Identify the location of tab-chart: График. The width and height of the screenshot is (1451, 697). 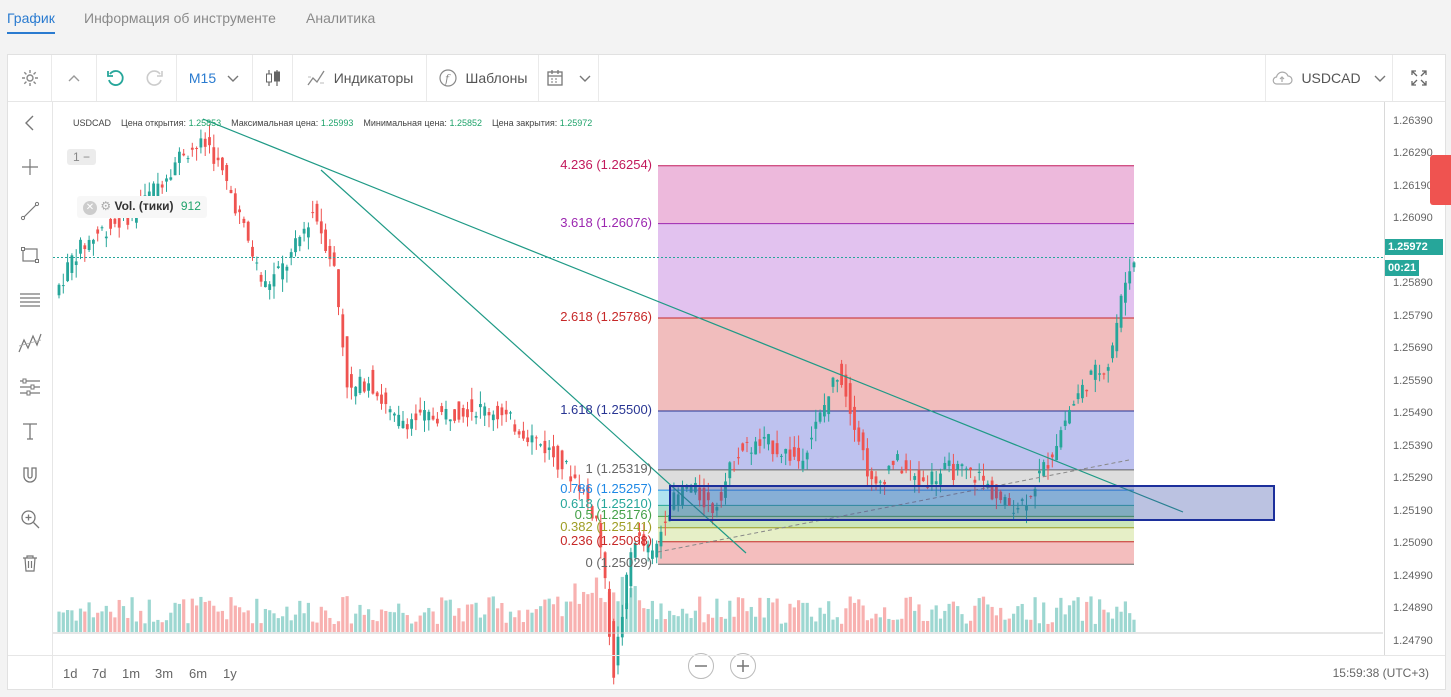
(31, 22).